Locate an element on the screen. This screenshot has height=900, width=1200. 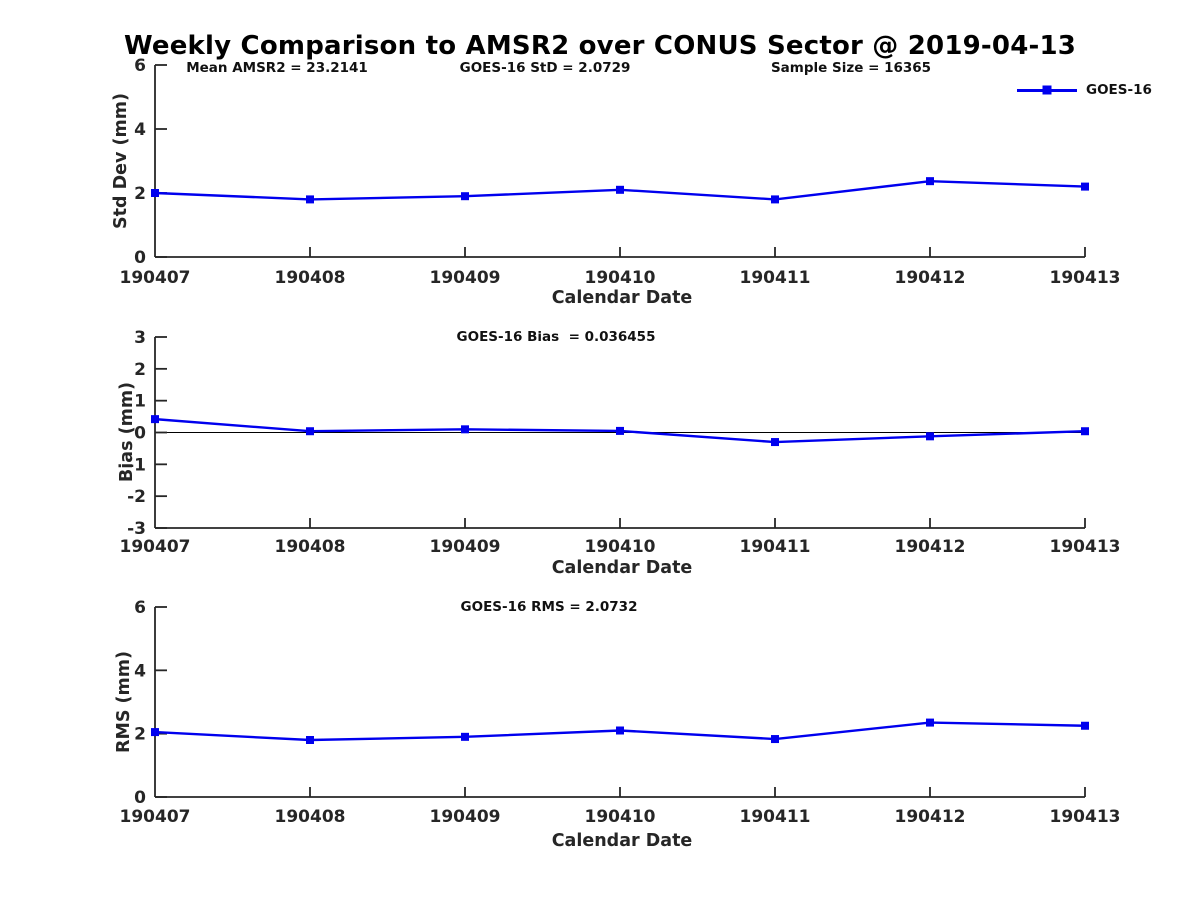
y-tick-label: -2 is located at coordinates (136, 497).